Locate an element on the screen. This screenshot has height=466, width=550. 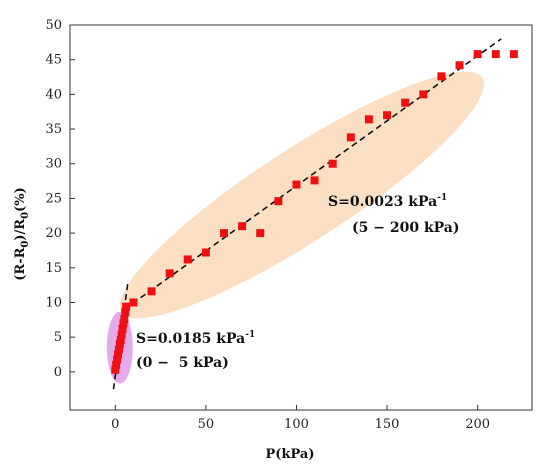
annotation-low-slope-exponent: -1 is located at coordinates (250, 335).